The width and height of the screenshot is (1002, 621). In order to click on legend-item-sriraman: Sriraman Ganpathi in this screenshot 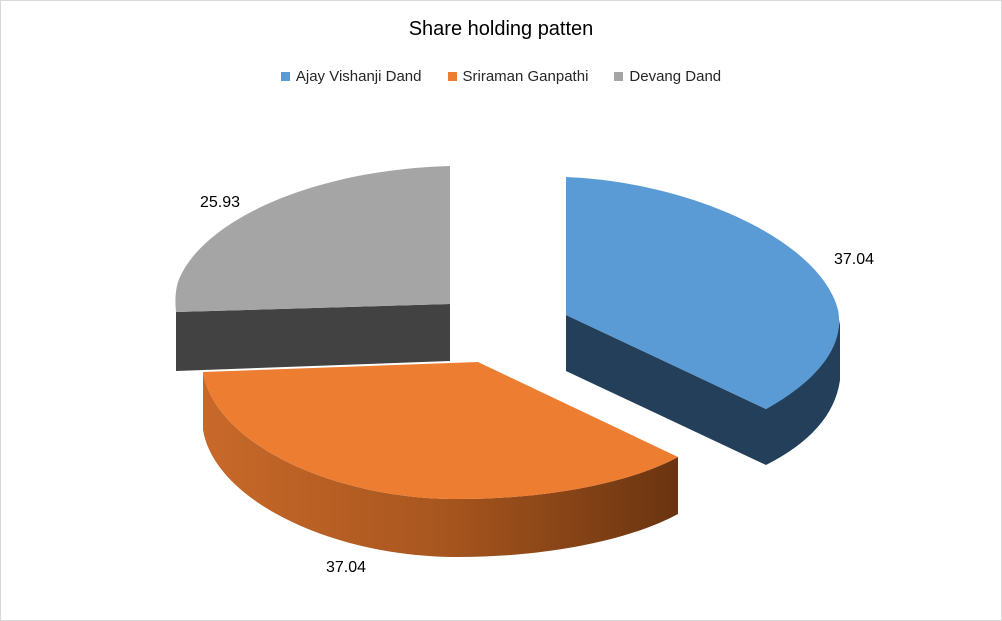, I will do `click(518, 76)`.